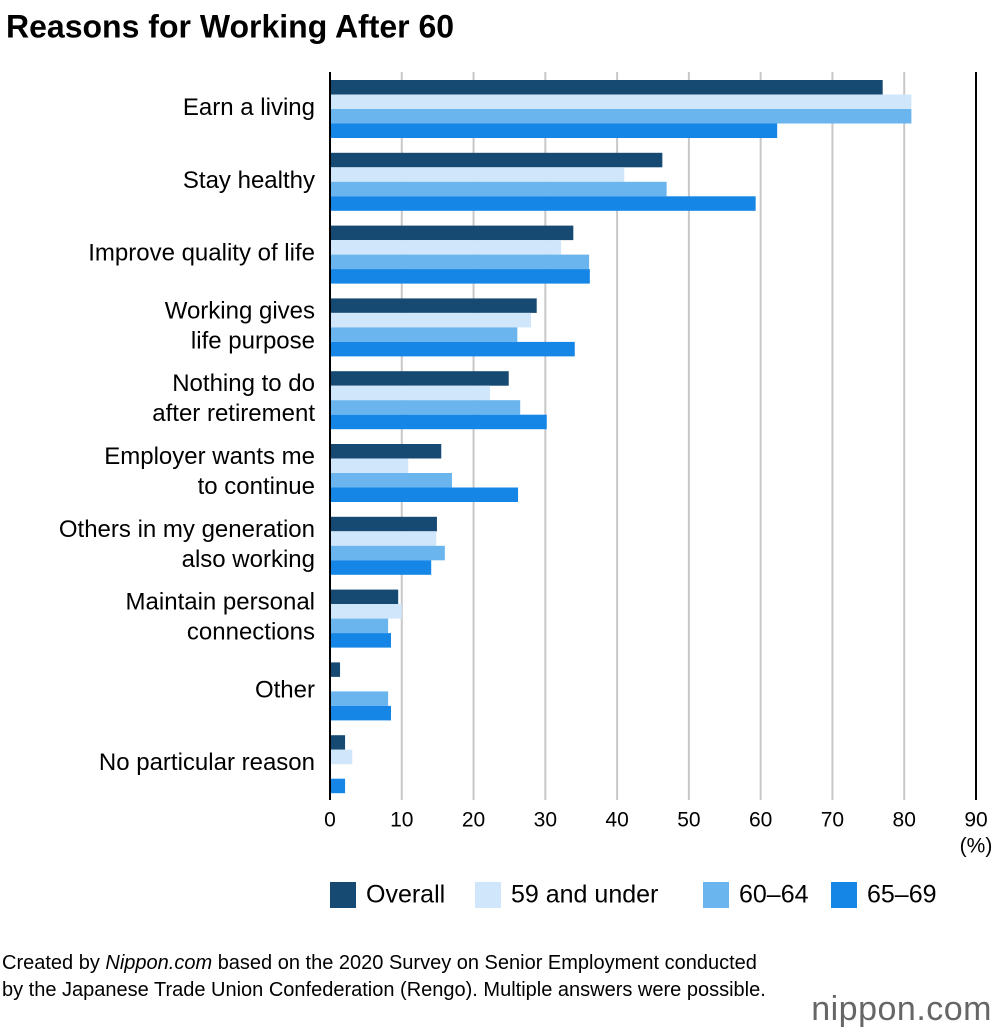 The image size is (1000, 1036). What do you see at coordinates (832, 820) in the screenshot?
I see `x-tick-label: 70` at bounding box center [832, 820].